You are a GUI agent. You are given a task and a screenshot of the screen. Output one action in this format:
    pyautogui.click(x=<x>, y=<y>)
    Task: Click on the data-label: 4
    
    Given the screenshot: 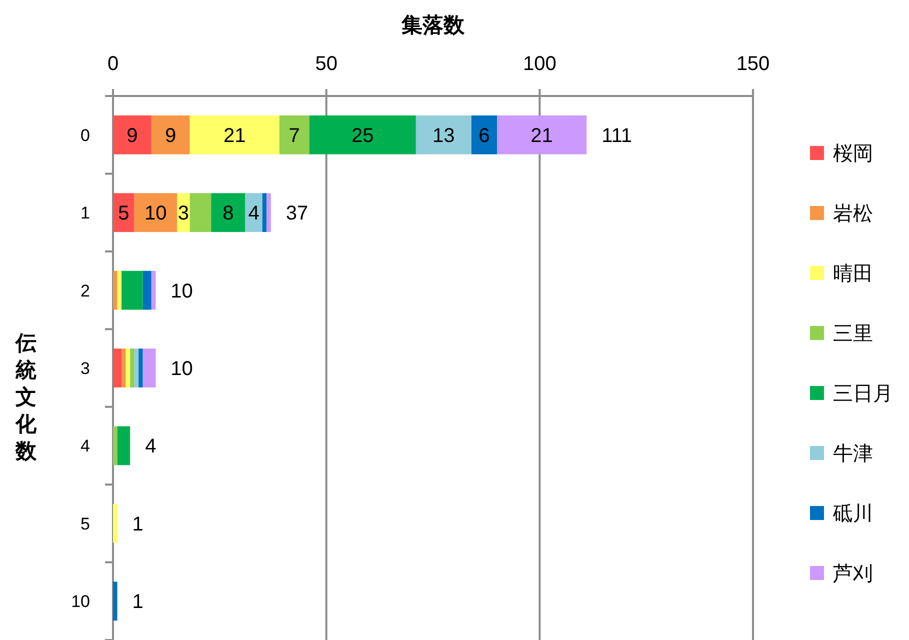 What is the action you would take?
    pyautogui.click(x=254, y=213)
    